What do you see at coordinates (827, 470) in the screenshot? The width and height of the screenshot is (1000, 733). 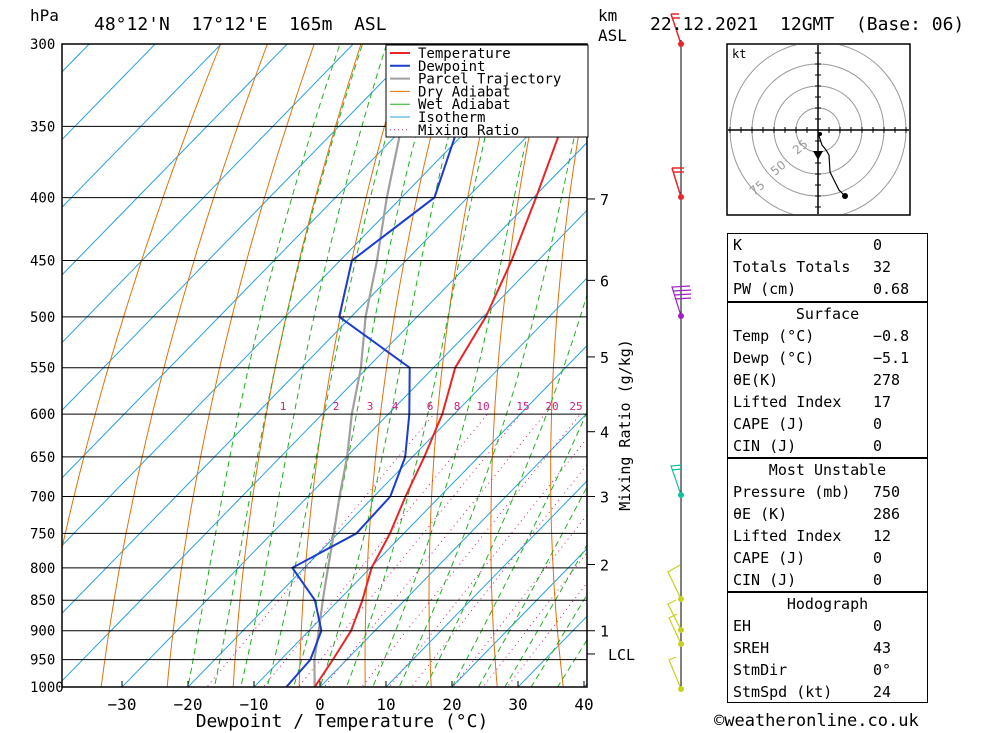 I see `most-unstable-title: Most Unstable` at bounding box center [827, 470].